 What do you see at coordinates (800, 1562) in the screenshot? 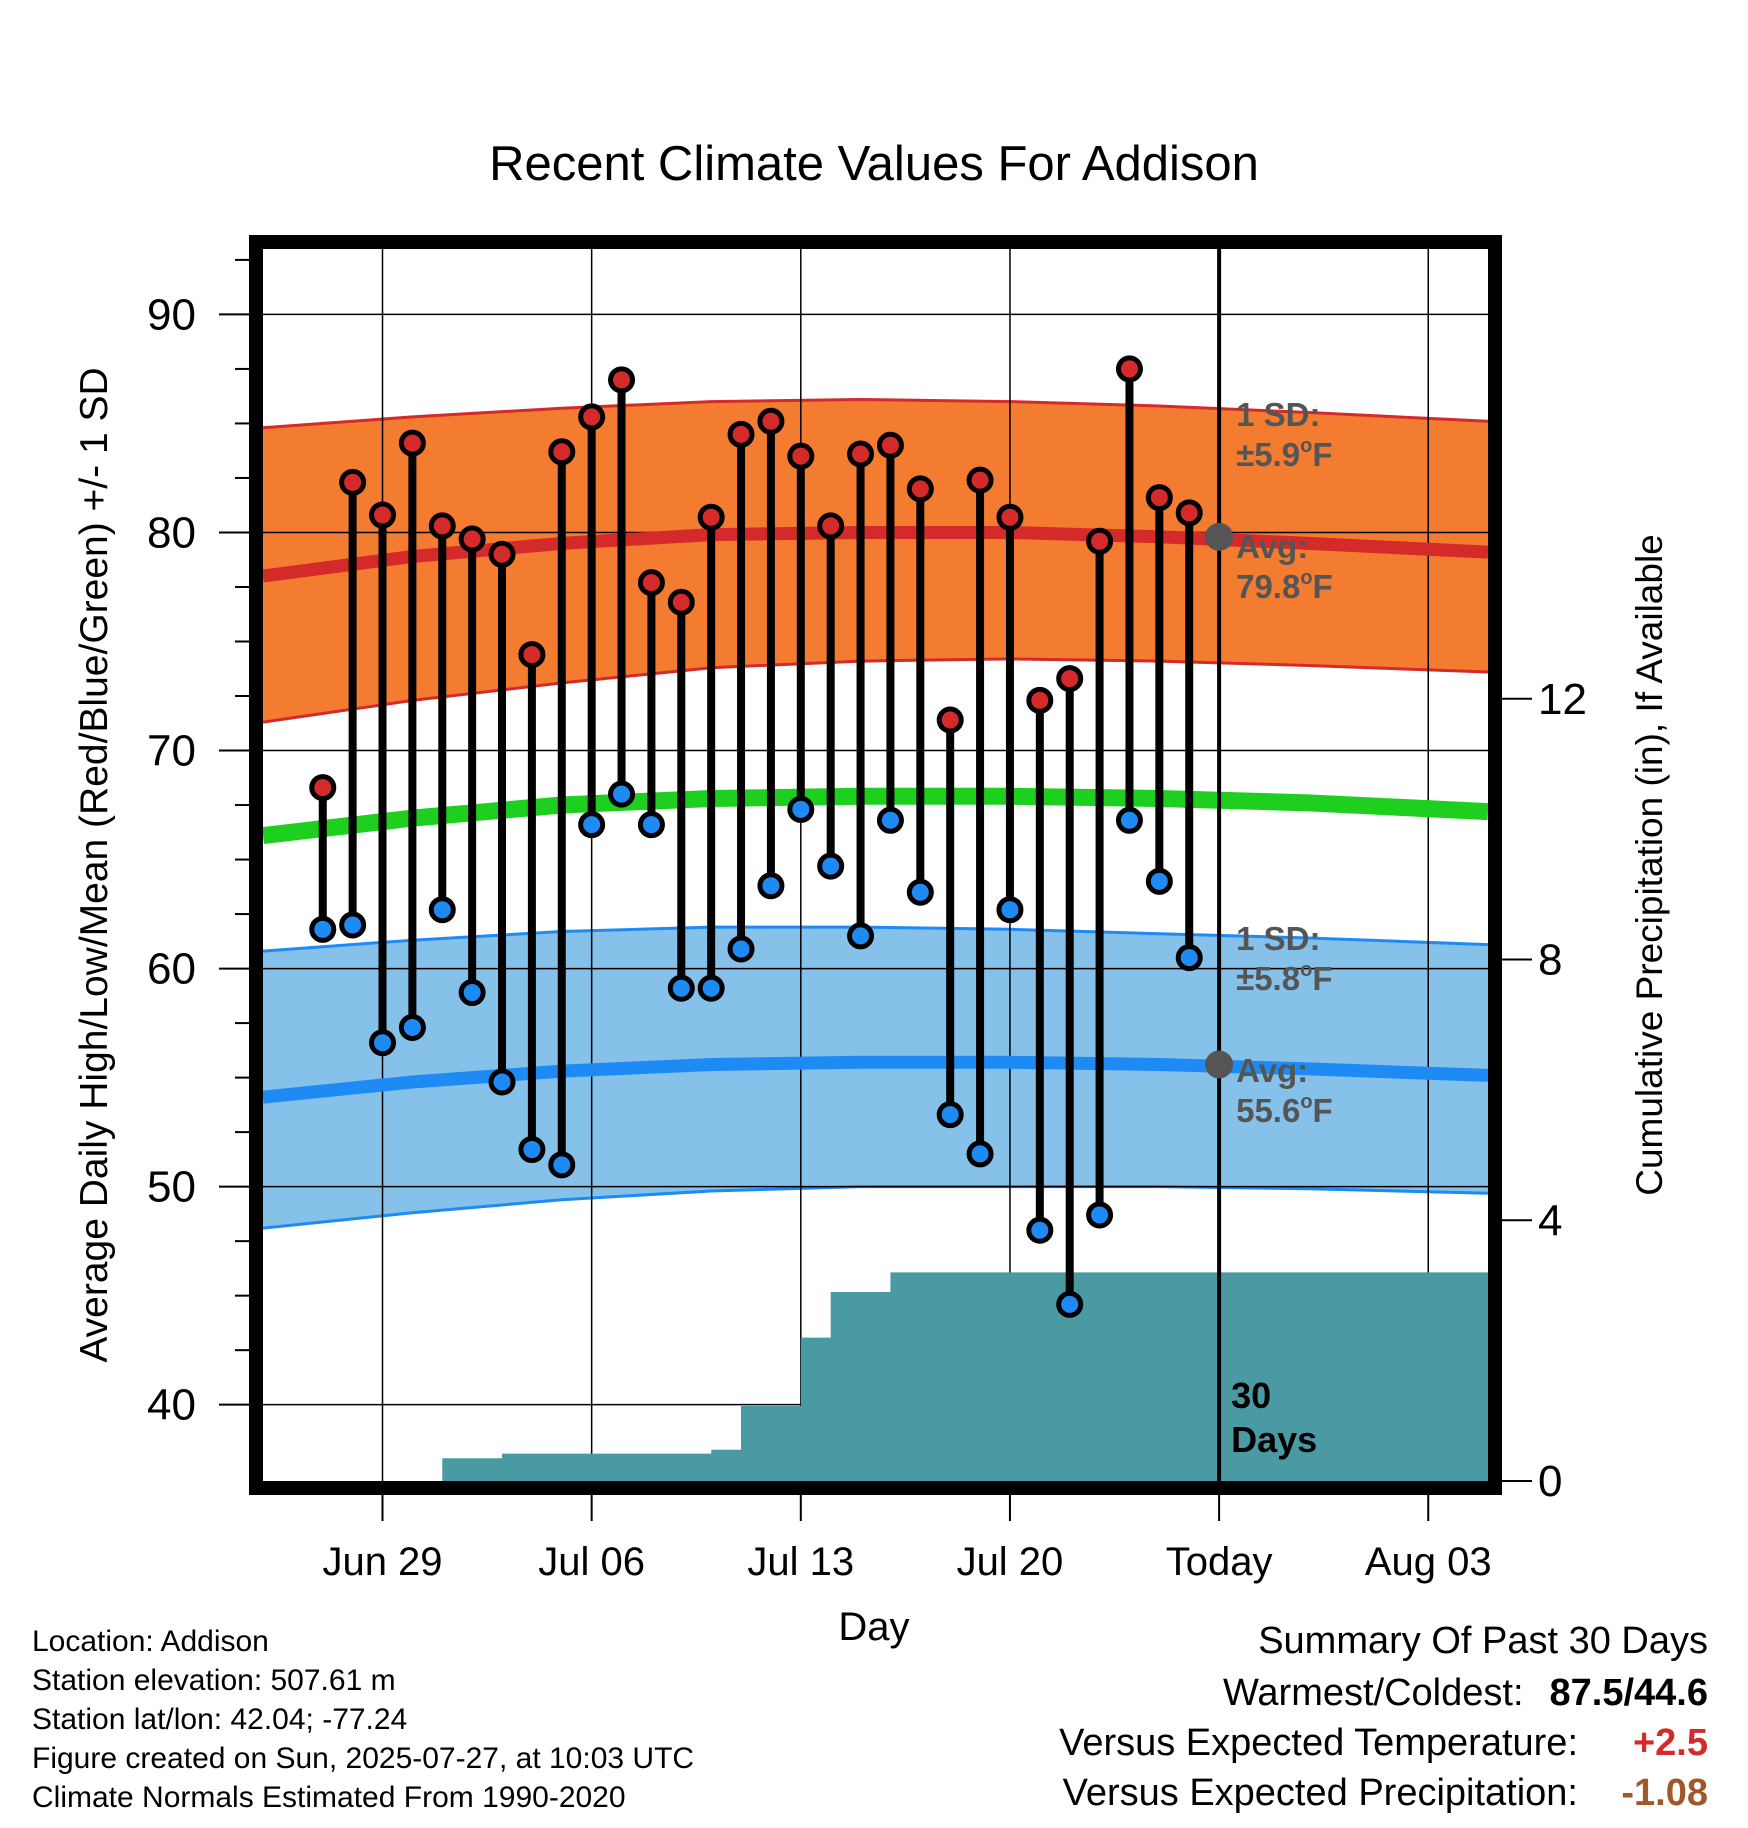
I see `x-tick-label: Jul 13` at bounding box center [800, 1562].